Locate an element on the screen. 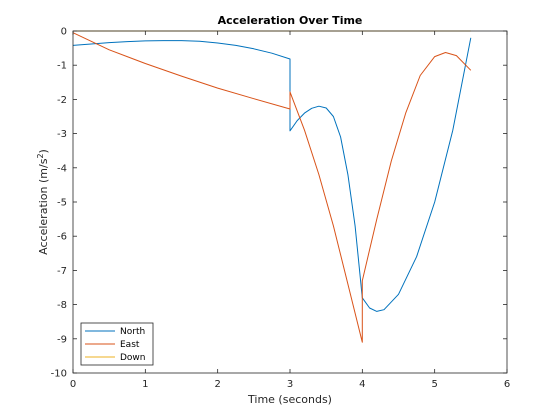 Image resolution: width=560 pixels, height=420 pixels. y-axis-label-superscript: 2 is located at coordinates (40, 155).